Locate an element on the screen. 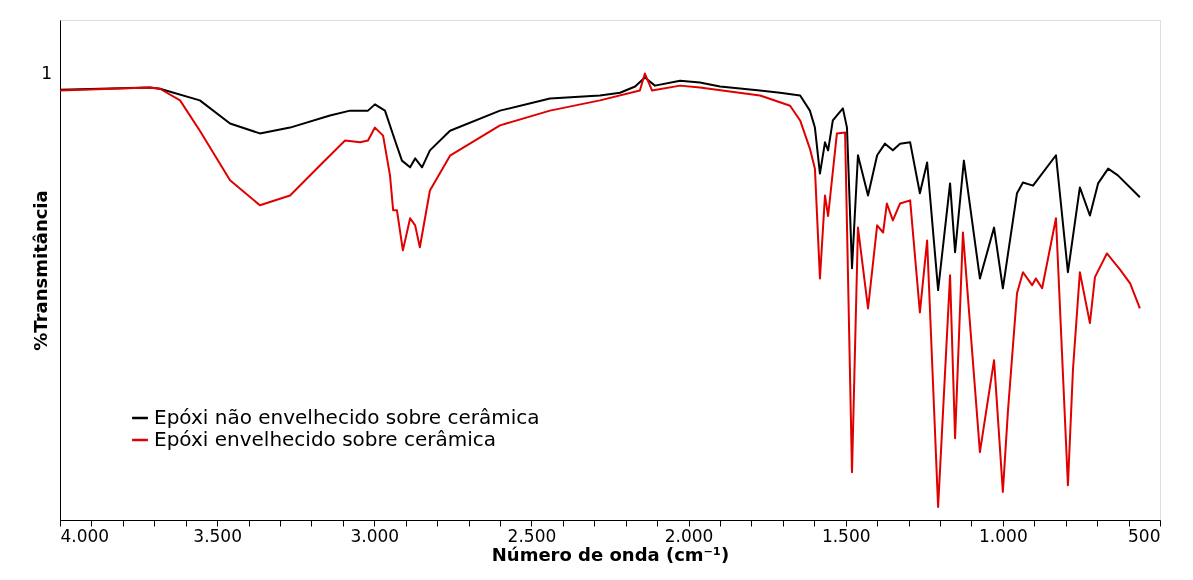 The image size is (1193, 580). x-tick-label: 1.000 is located at coordinates (1003, 535).